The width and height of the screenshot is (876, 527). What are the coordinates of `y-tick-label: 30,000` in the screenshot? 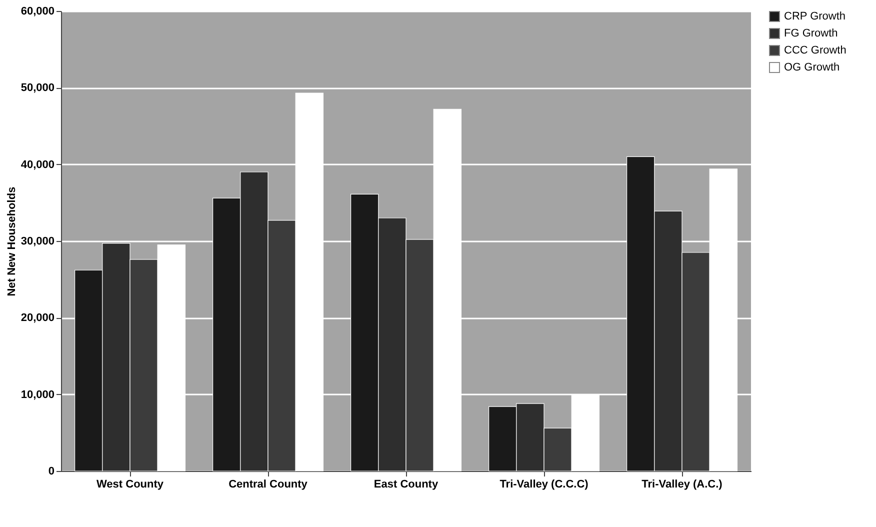 It's located at (37, 242).